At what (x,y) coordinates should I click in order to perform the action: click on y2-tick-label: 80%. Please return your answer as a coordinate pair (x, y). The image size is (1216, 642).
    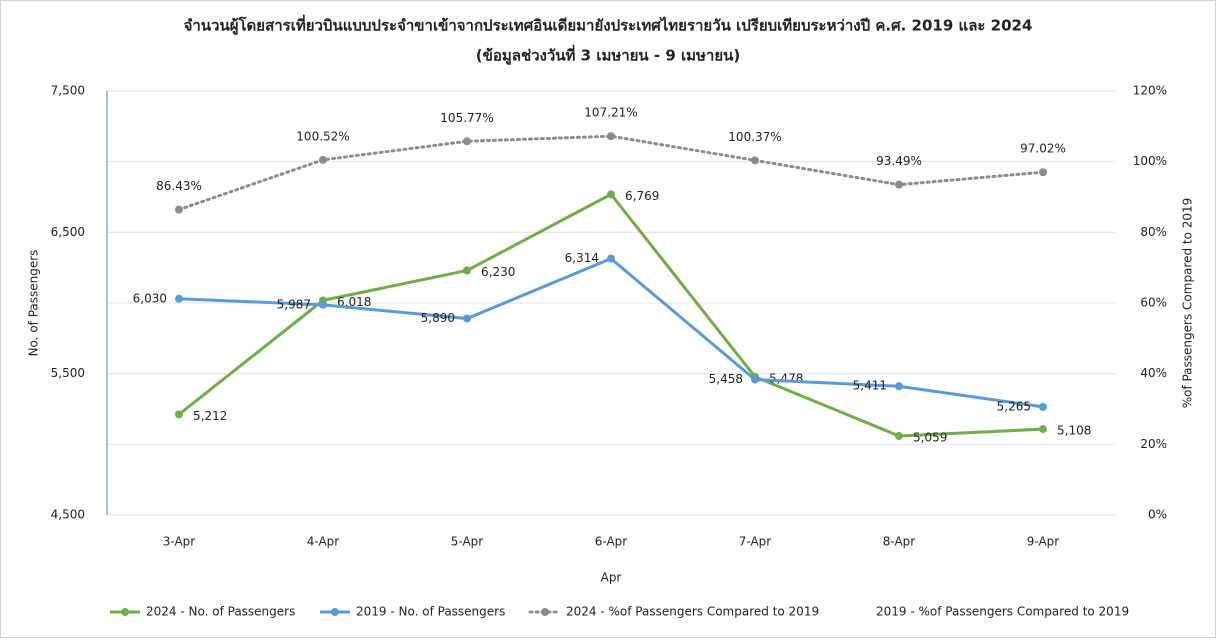
    Looking at the image, I should click on (1153, 232).